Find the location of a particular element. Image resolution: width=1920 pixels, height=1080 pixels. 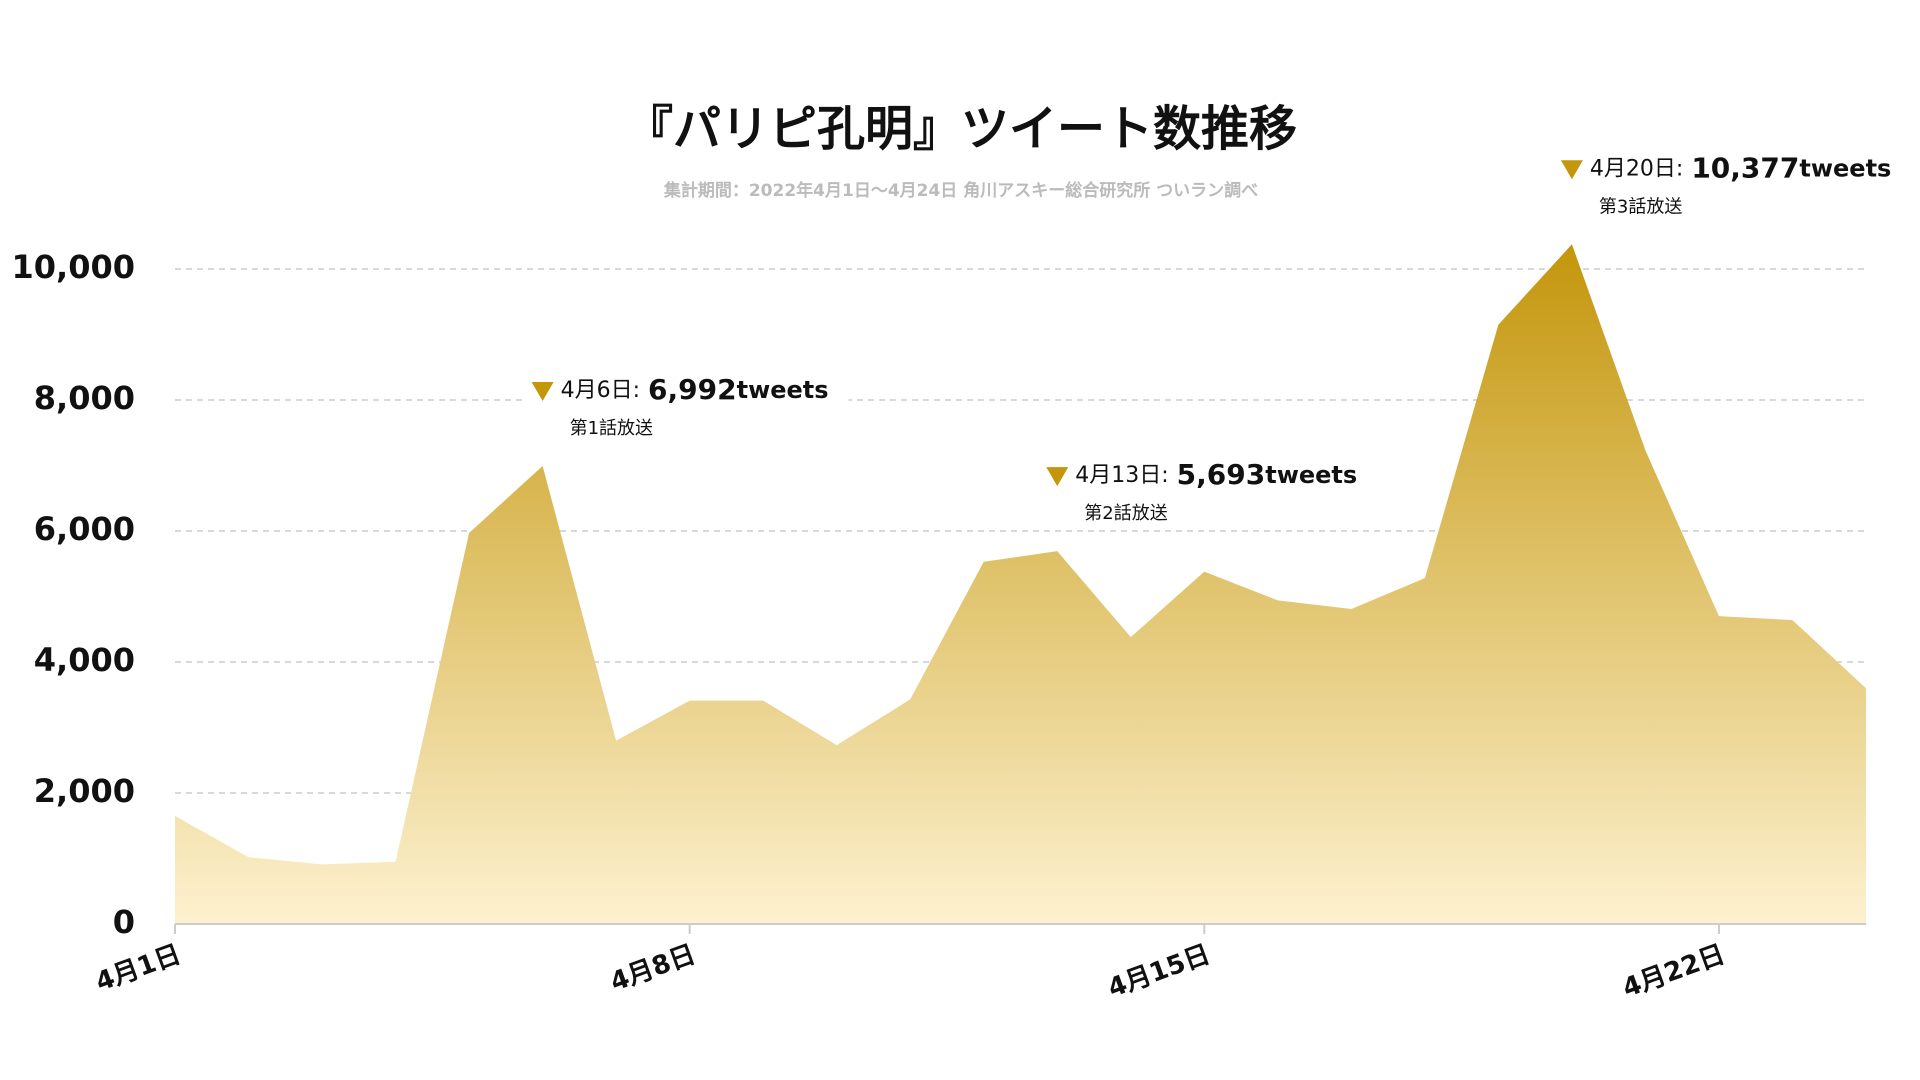

x-tick-label: 4月8日 is located at coordinates (652, 968).